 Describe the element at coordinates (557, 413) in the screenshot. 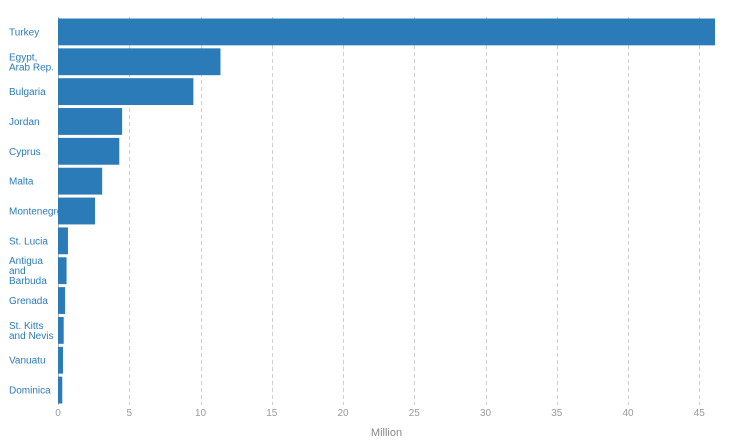

I see `x-tick-label: 35` at that location.